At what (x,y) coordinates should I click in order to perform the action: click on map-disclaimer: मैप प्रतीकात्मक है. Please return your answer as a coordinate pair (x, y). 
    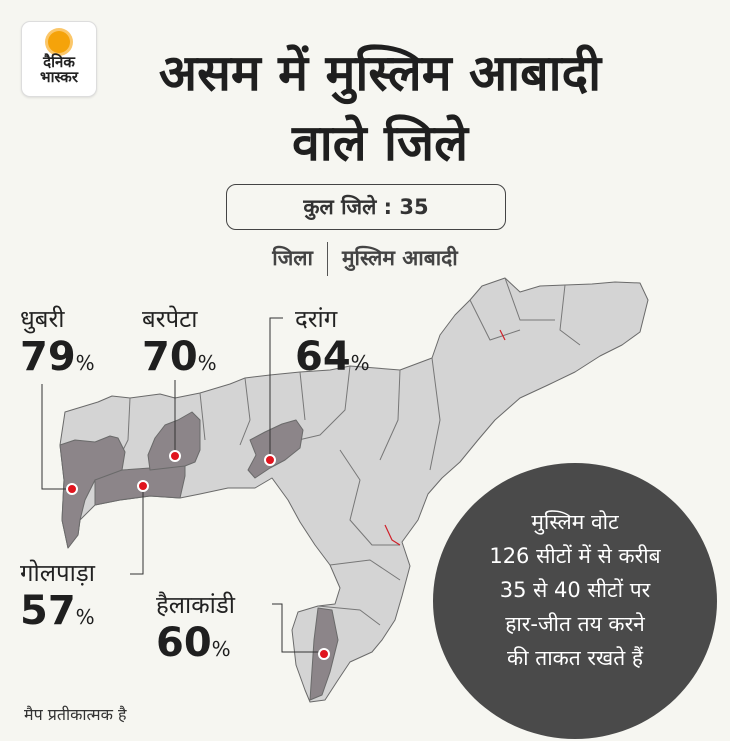
    Looking at the image, I should click on (75, 714).